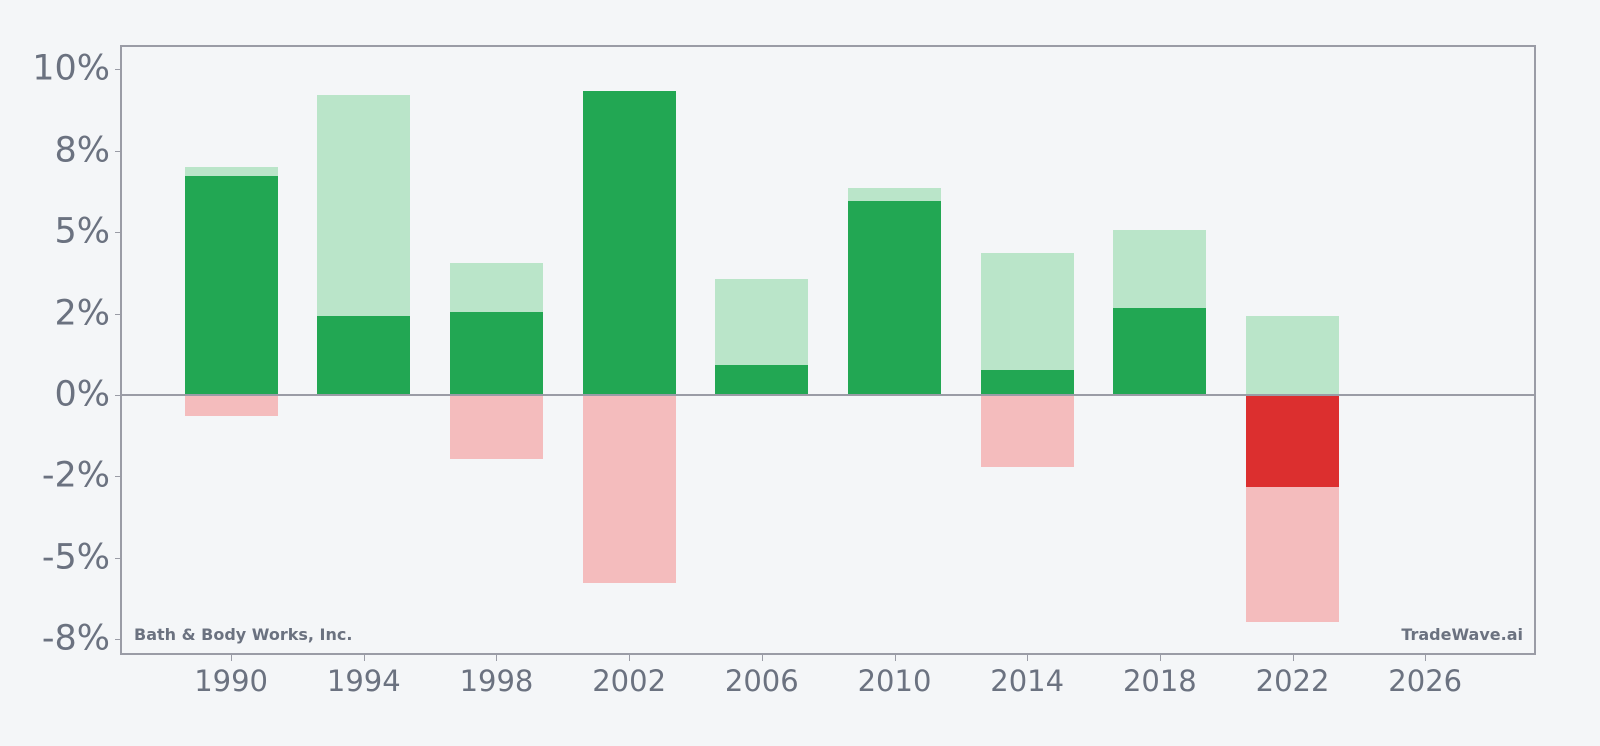 The width and height of the screenshot is (1600, 746). What do you see at coordinates (1292, 440) in the screenshot?
I see `close-bar-negative` at bounding box center [1292, 440].